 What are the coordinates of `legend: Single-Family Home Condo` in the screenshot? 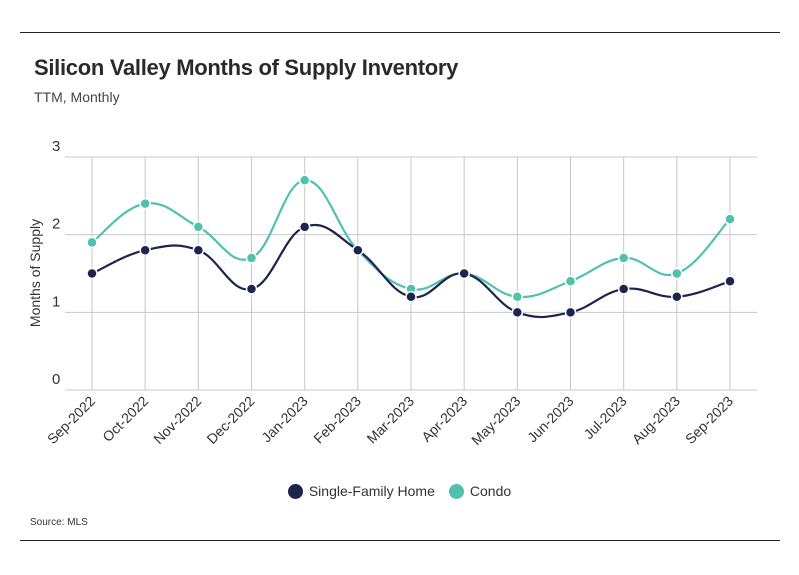 It's located at (399, 491).